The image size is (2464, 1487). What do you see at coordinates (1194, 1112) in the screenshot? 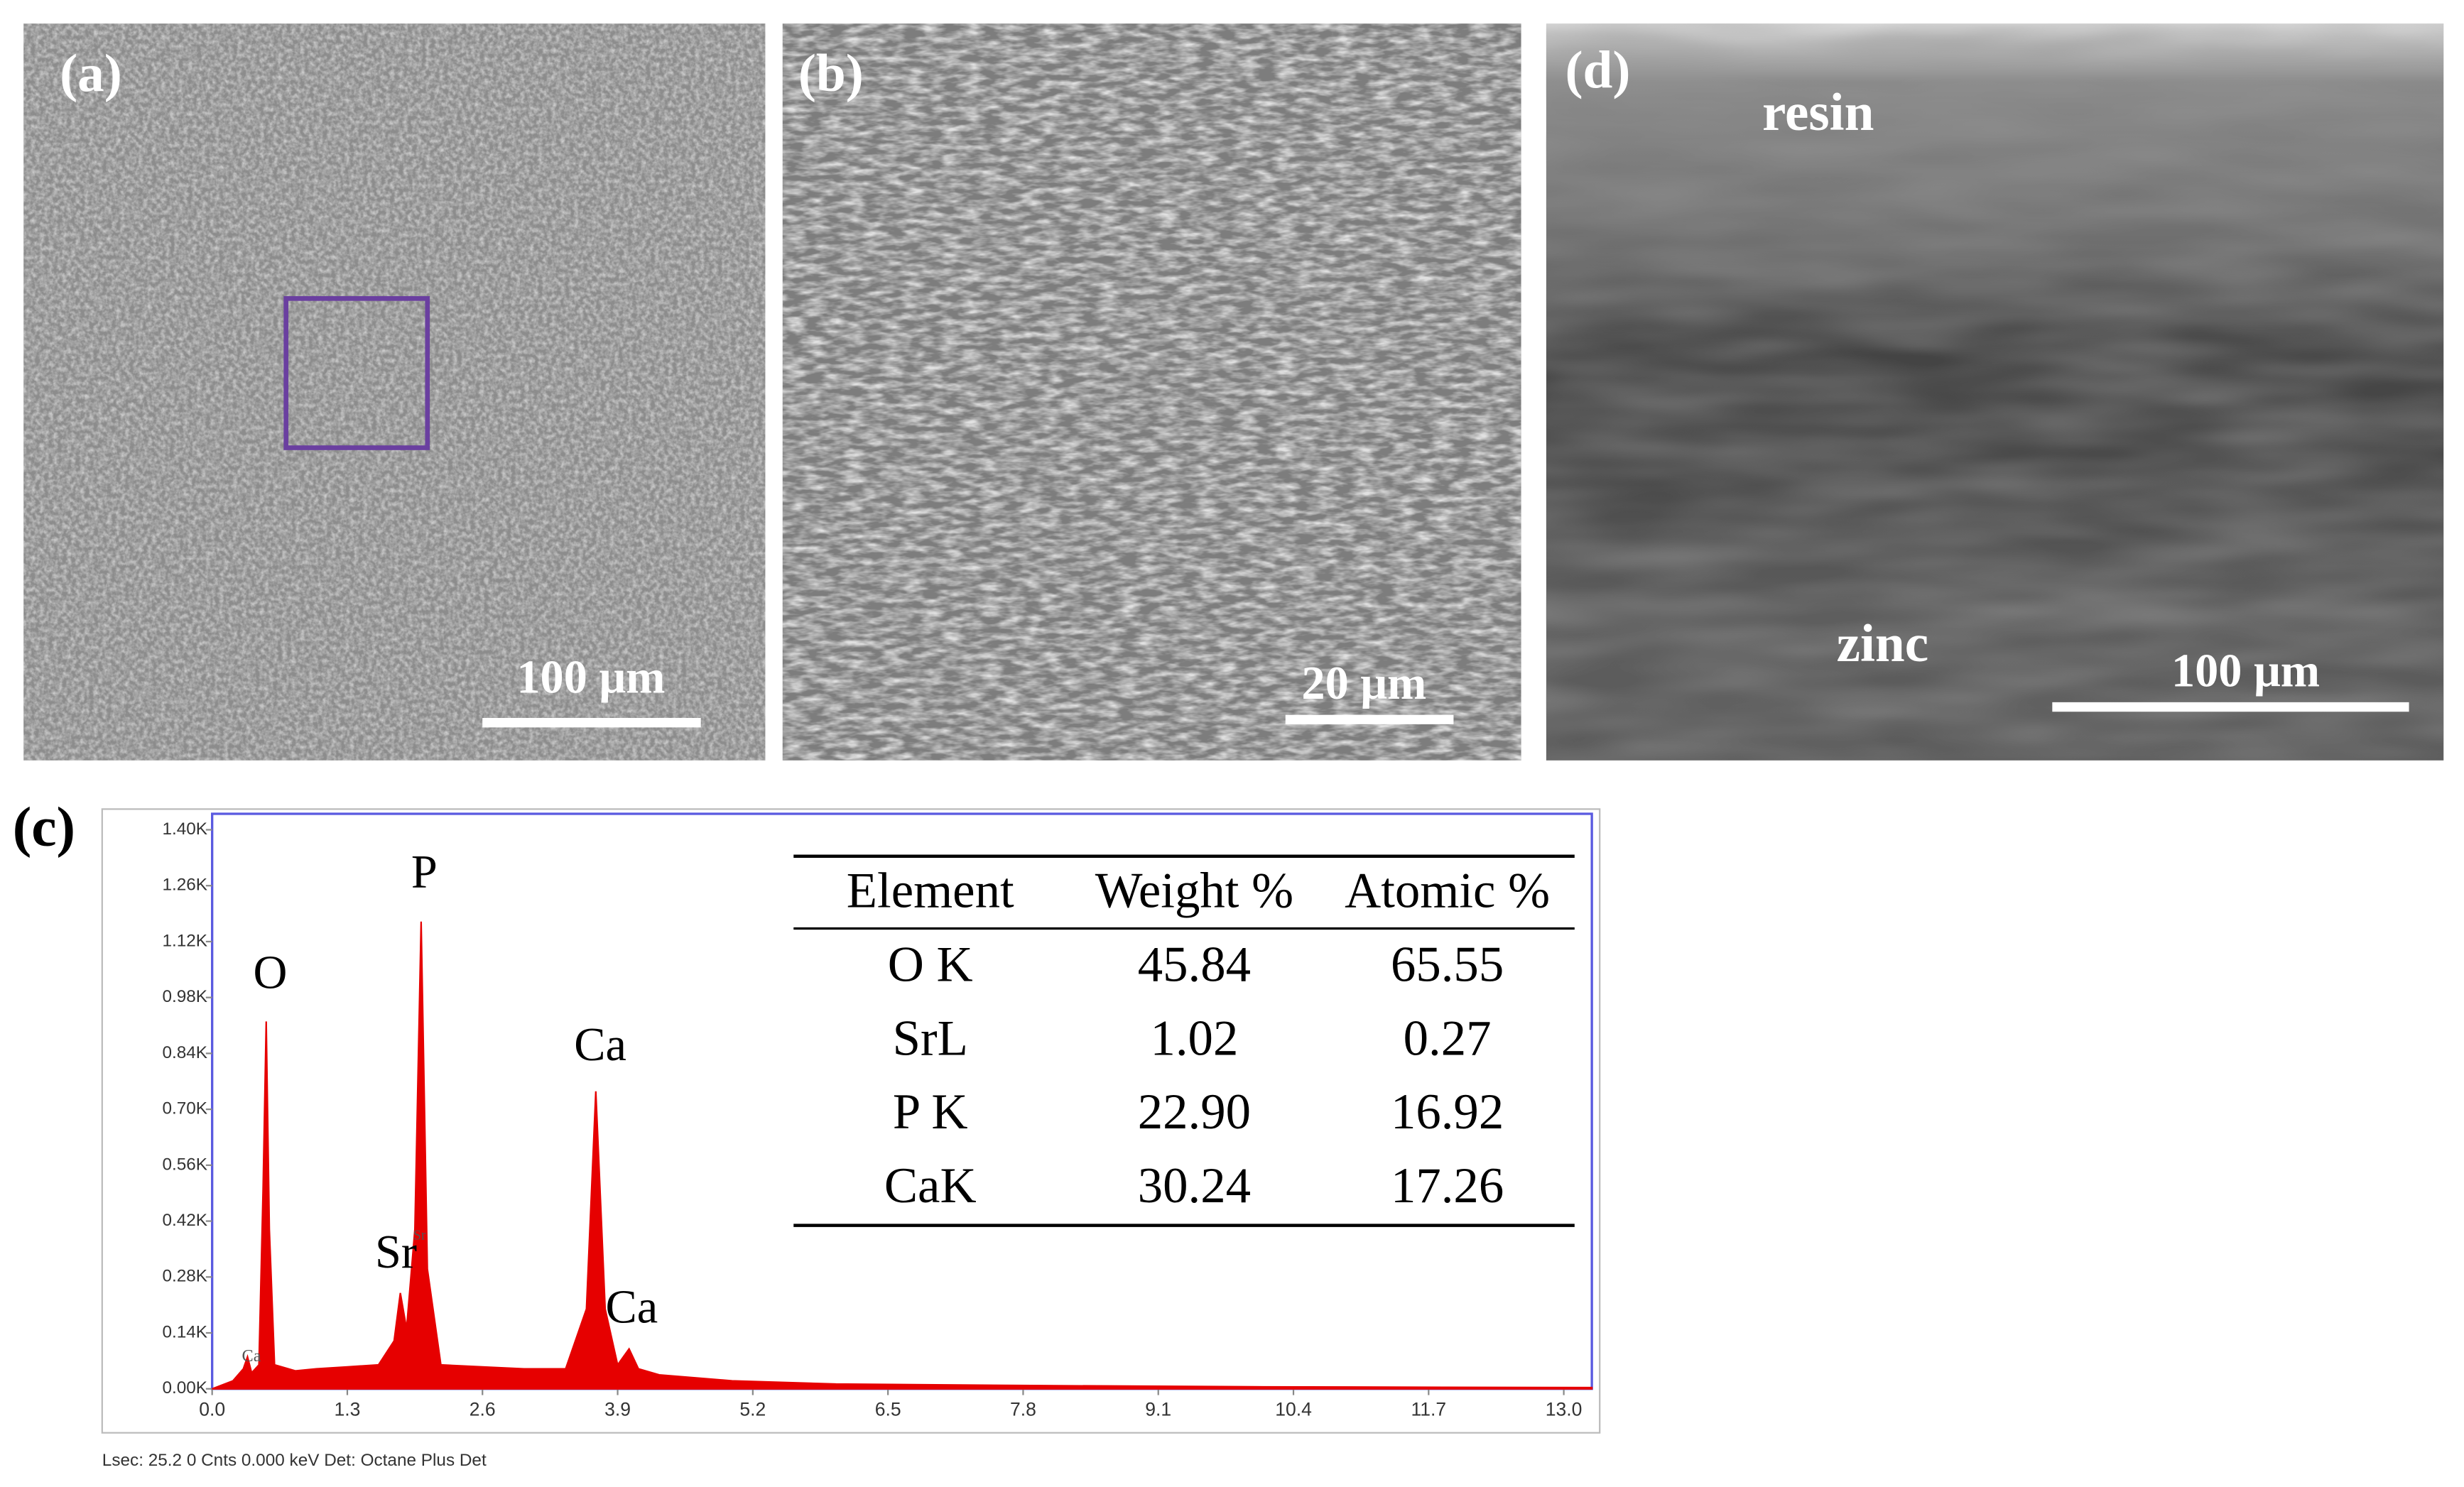
I see `table-cell: 22.90` at bounding box center [1194, 1112].